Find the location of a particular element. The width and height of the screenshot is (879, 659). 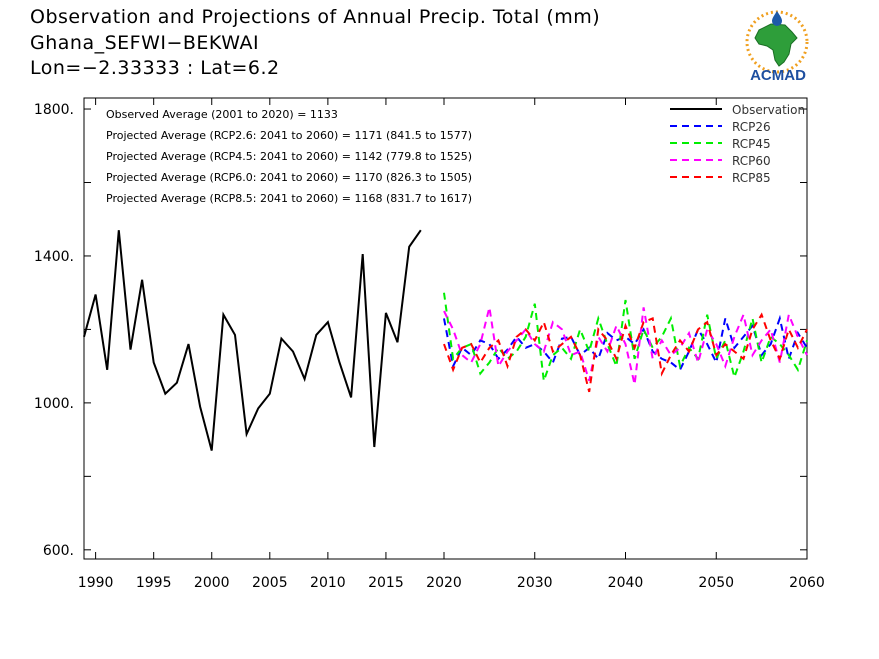

legend-label: RCP26 is located at coordinates (751, 127).